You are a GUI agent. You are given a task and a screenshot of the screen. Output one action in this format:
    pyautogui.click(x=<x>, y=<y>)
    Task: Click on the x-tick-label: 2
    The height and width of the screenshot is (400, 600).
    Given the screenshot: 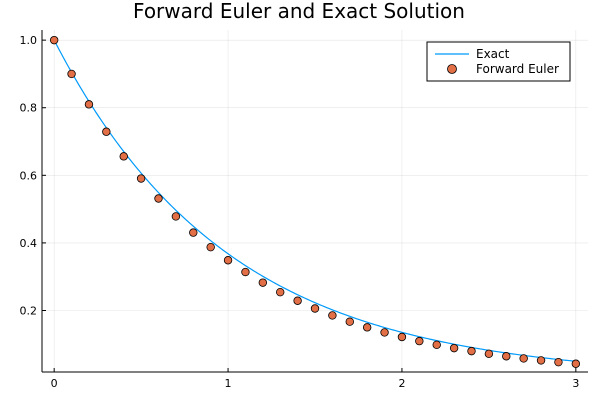 What is the action you would take?
    pyautogui.click(x=401, y=383)
    